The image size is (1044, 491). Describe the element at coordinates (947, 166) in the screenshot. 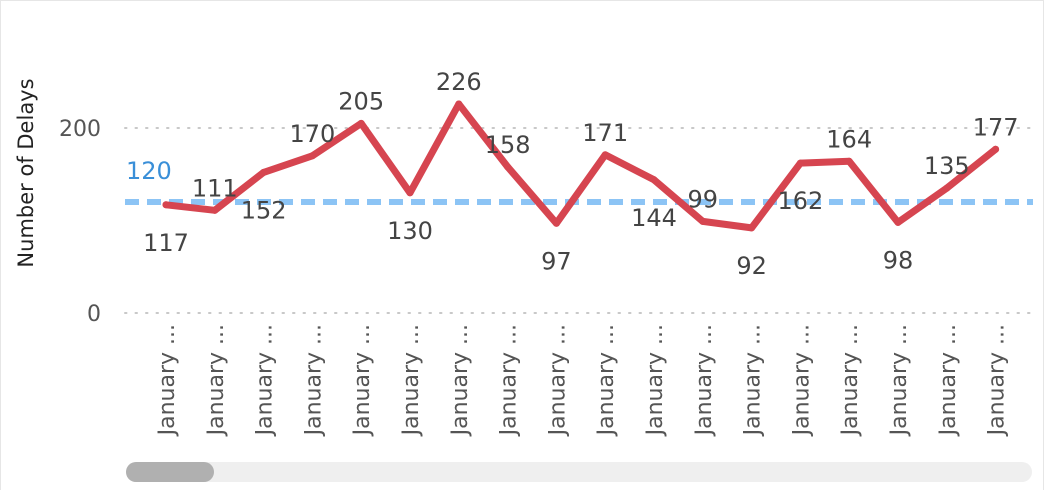

I see `data-label: 135` at that location.